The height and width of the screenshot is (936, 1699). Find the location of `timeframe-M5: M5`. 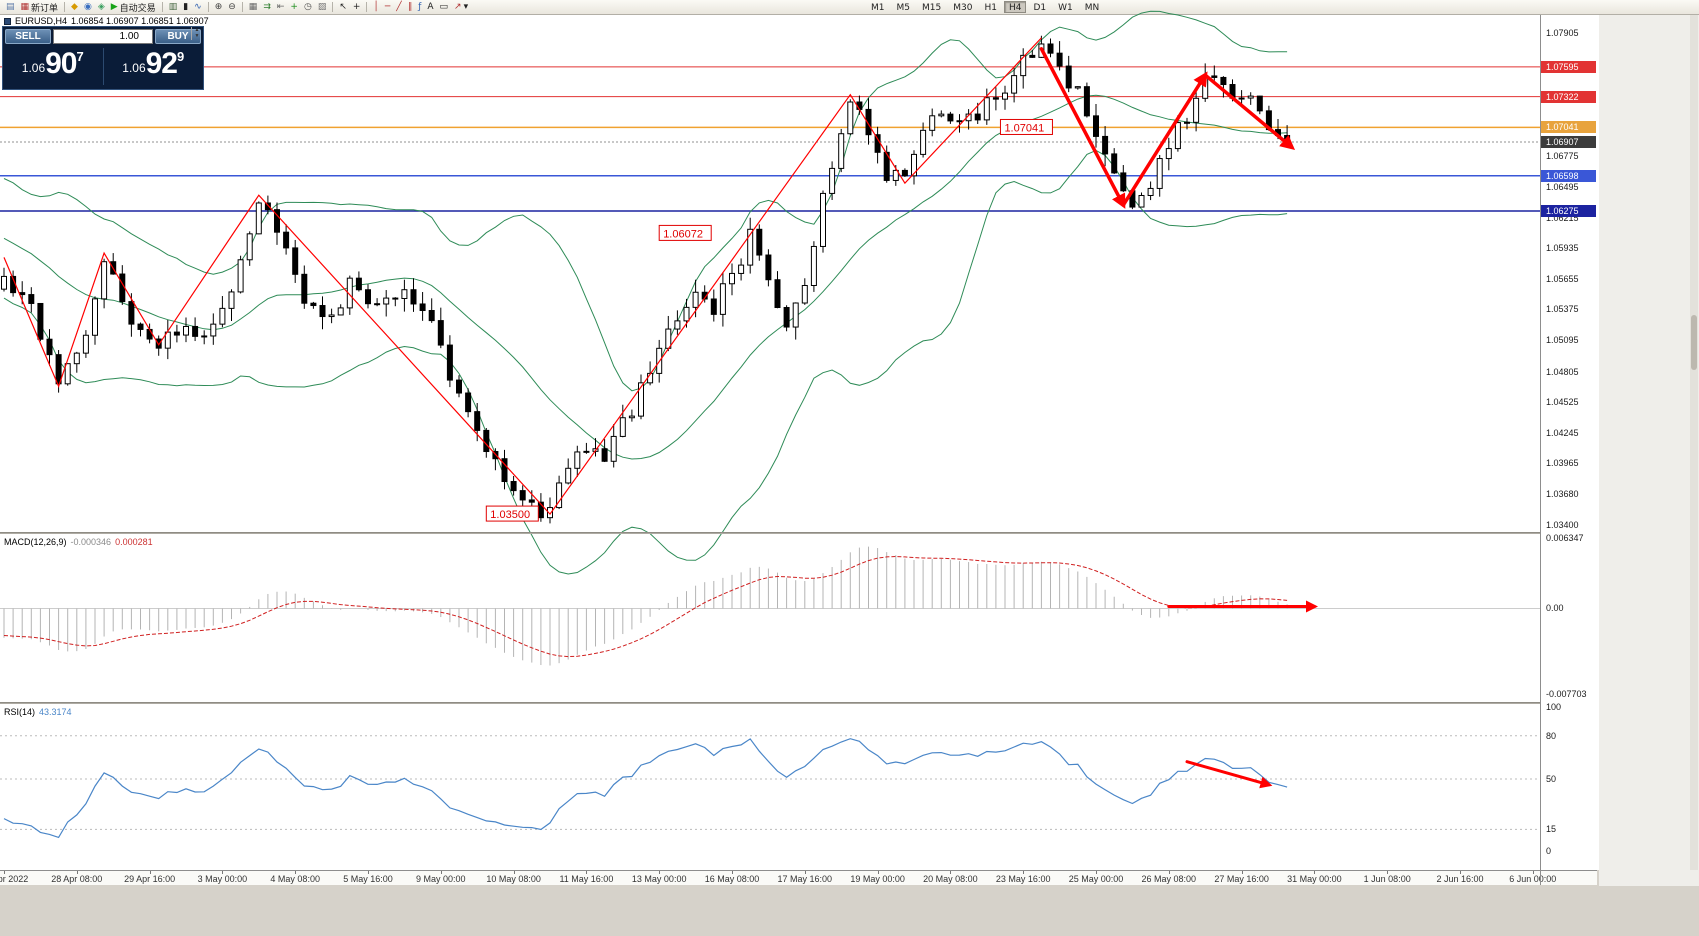

timeframe-M5: M5 is located at coordinates (903, 8).